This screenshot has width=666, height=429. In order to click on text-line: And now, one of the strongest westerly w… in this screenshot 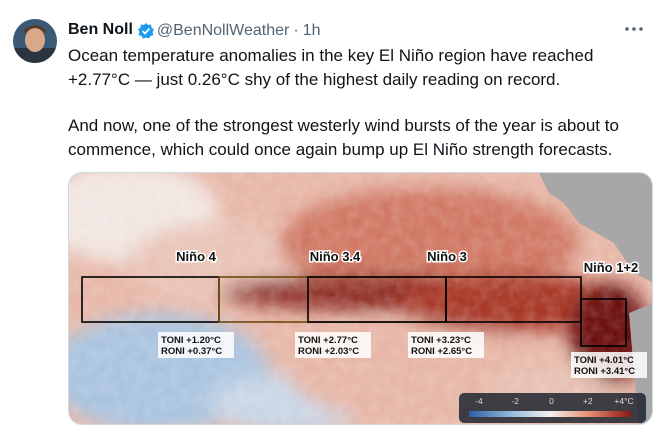, I will do `click(343, 125)`.